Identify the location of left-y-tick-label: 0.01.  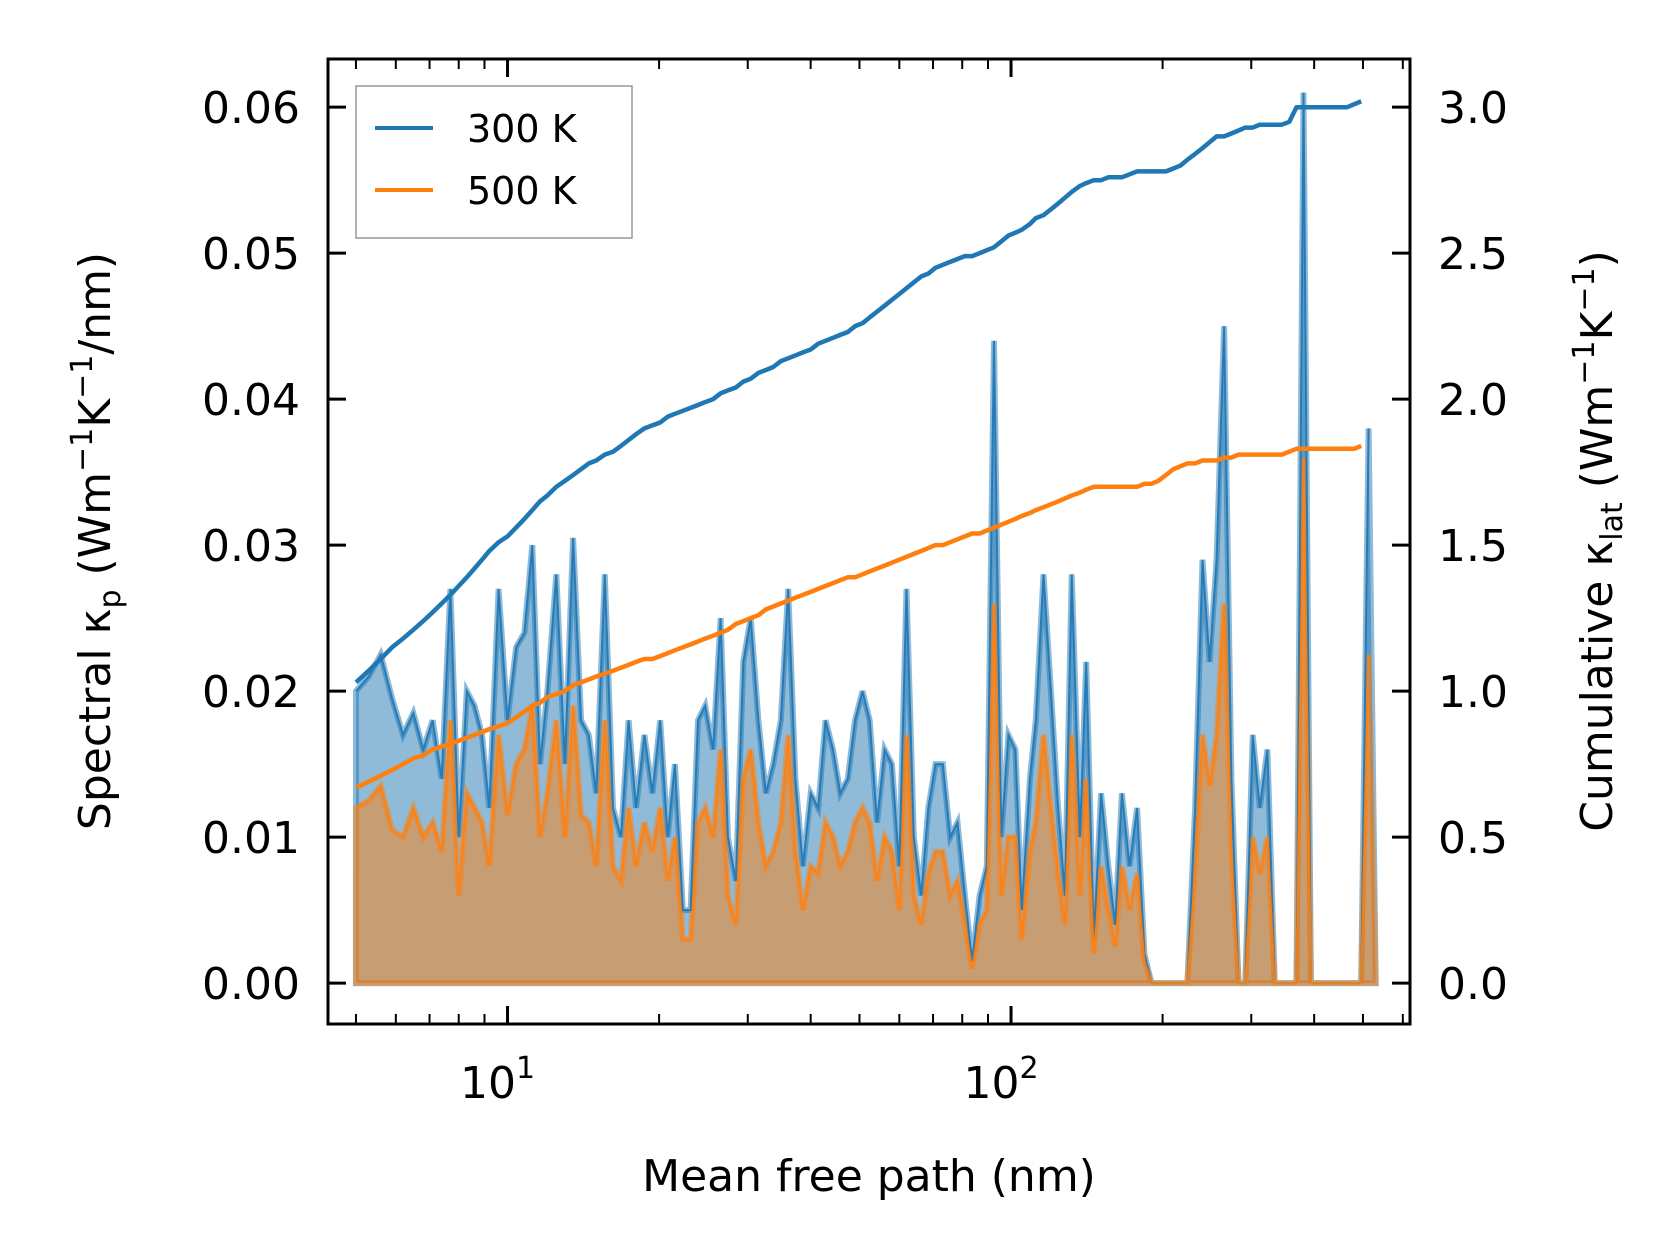
(251, 838).